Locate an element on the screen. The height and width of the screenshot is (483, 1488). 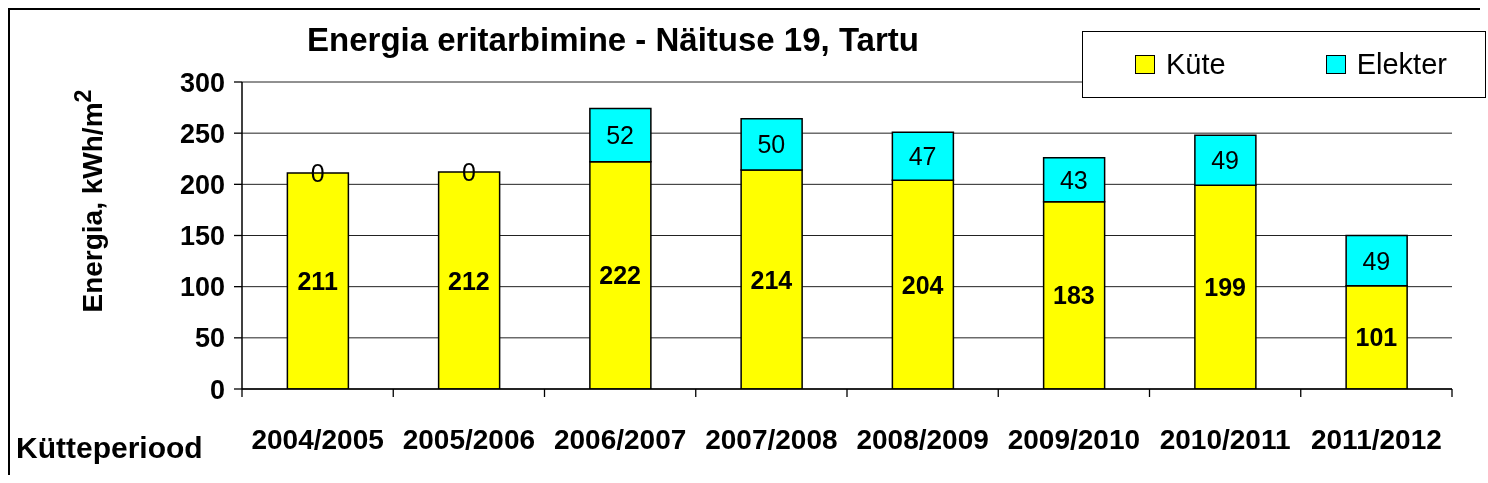
y-tick-label: 50 is located at coordinates (209, 338).